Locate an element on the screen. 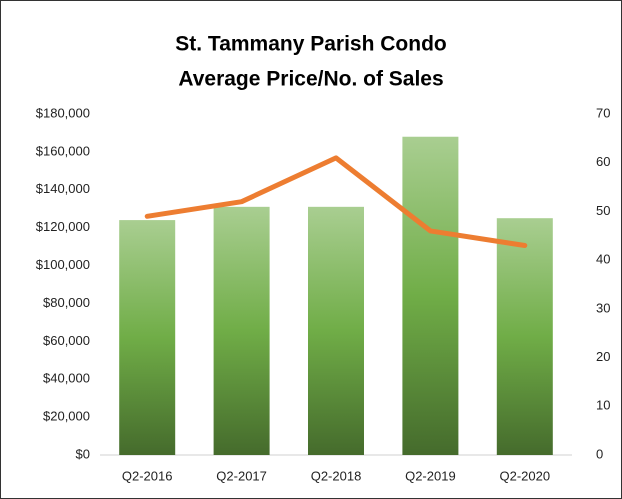 The image size is (622, 499). y-tick-label: $180,000 is located at coordinates (63, 112).